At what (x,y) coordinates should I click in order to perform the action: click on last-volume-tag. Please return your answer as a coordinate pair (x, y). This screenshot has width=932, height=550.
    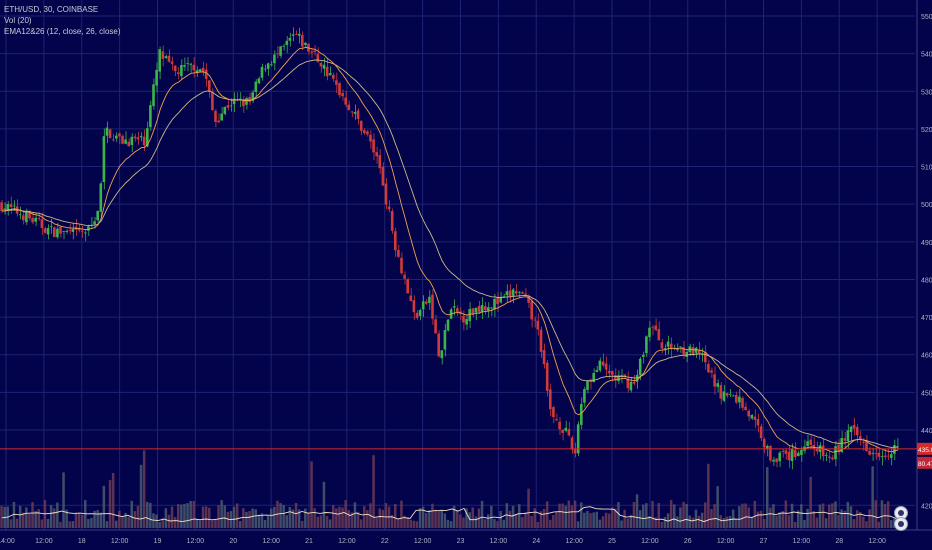
    Looking at the image, I should click on (924, 462).